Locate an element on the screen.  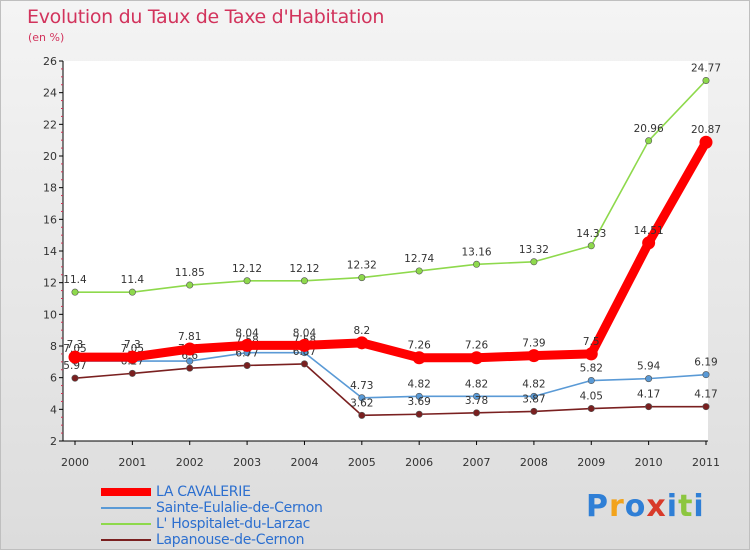
data-label: 4.73 is located at coordinates (361, 386).